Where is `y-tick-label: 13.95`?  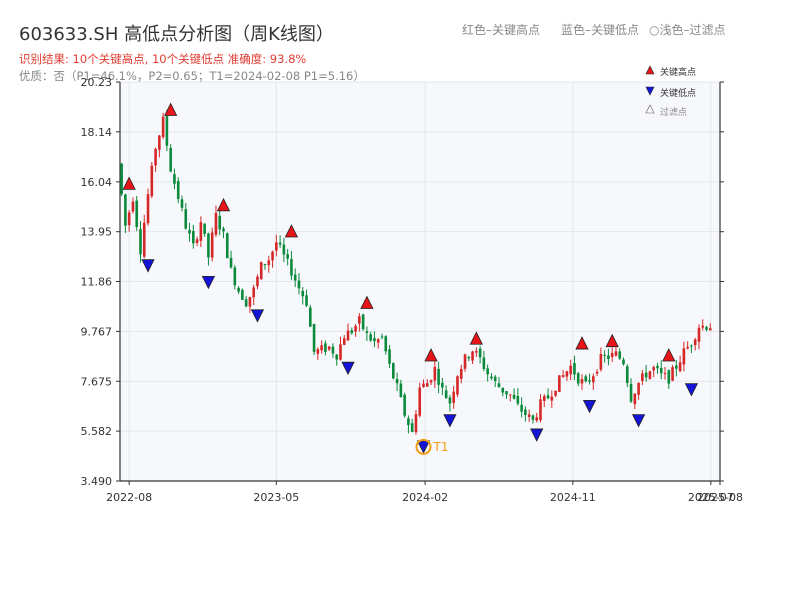
y-tick-label: 13.95 is located at coordinates (97, 232).